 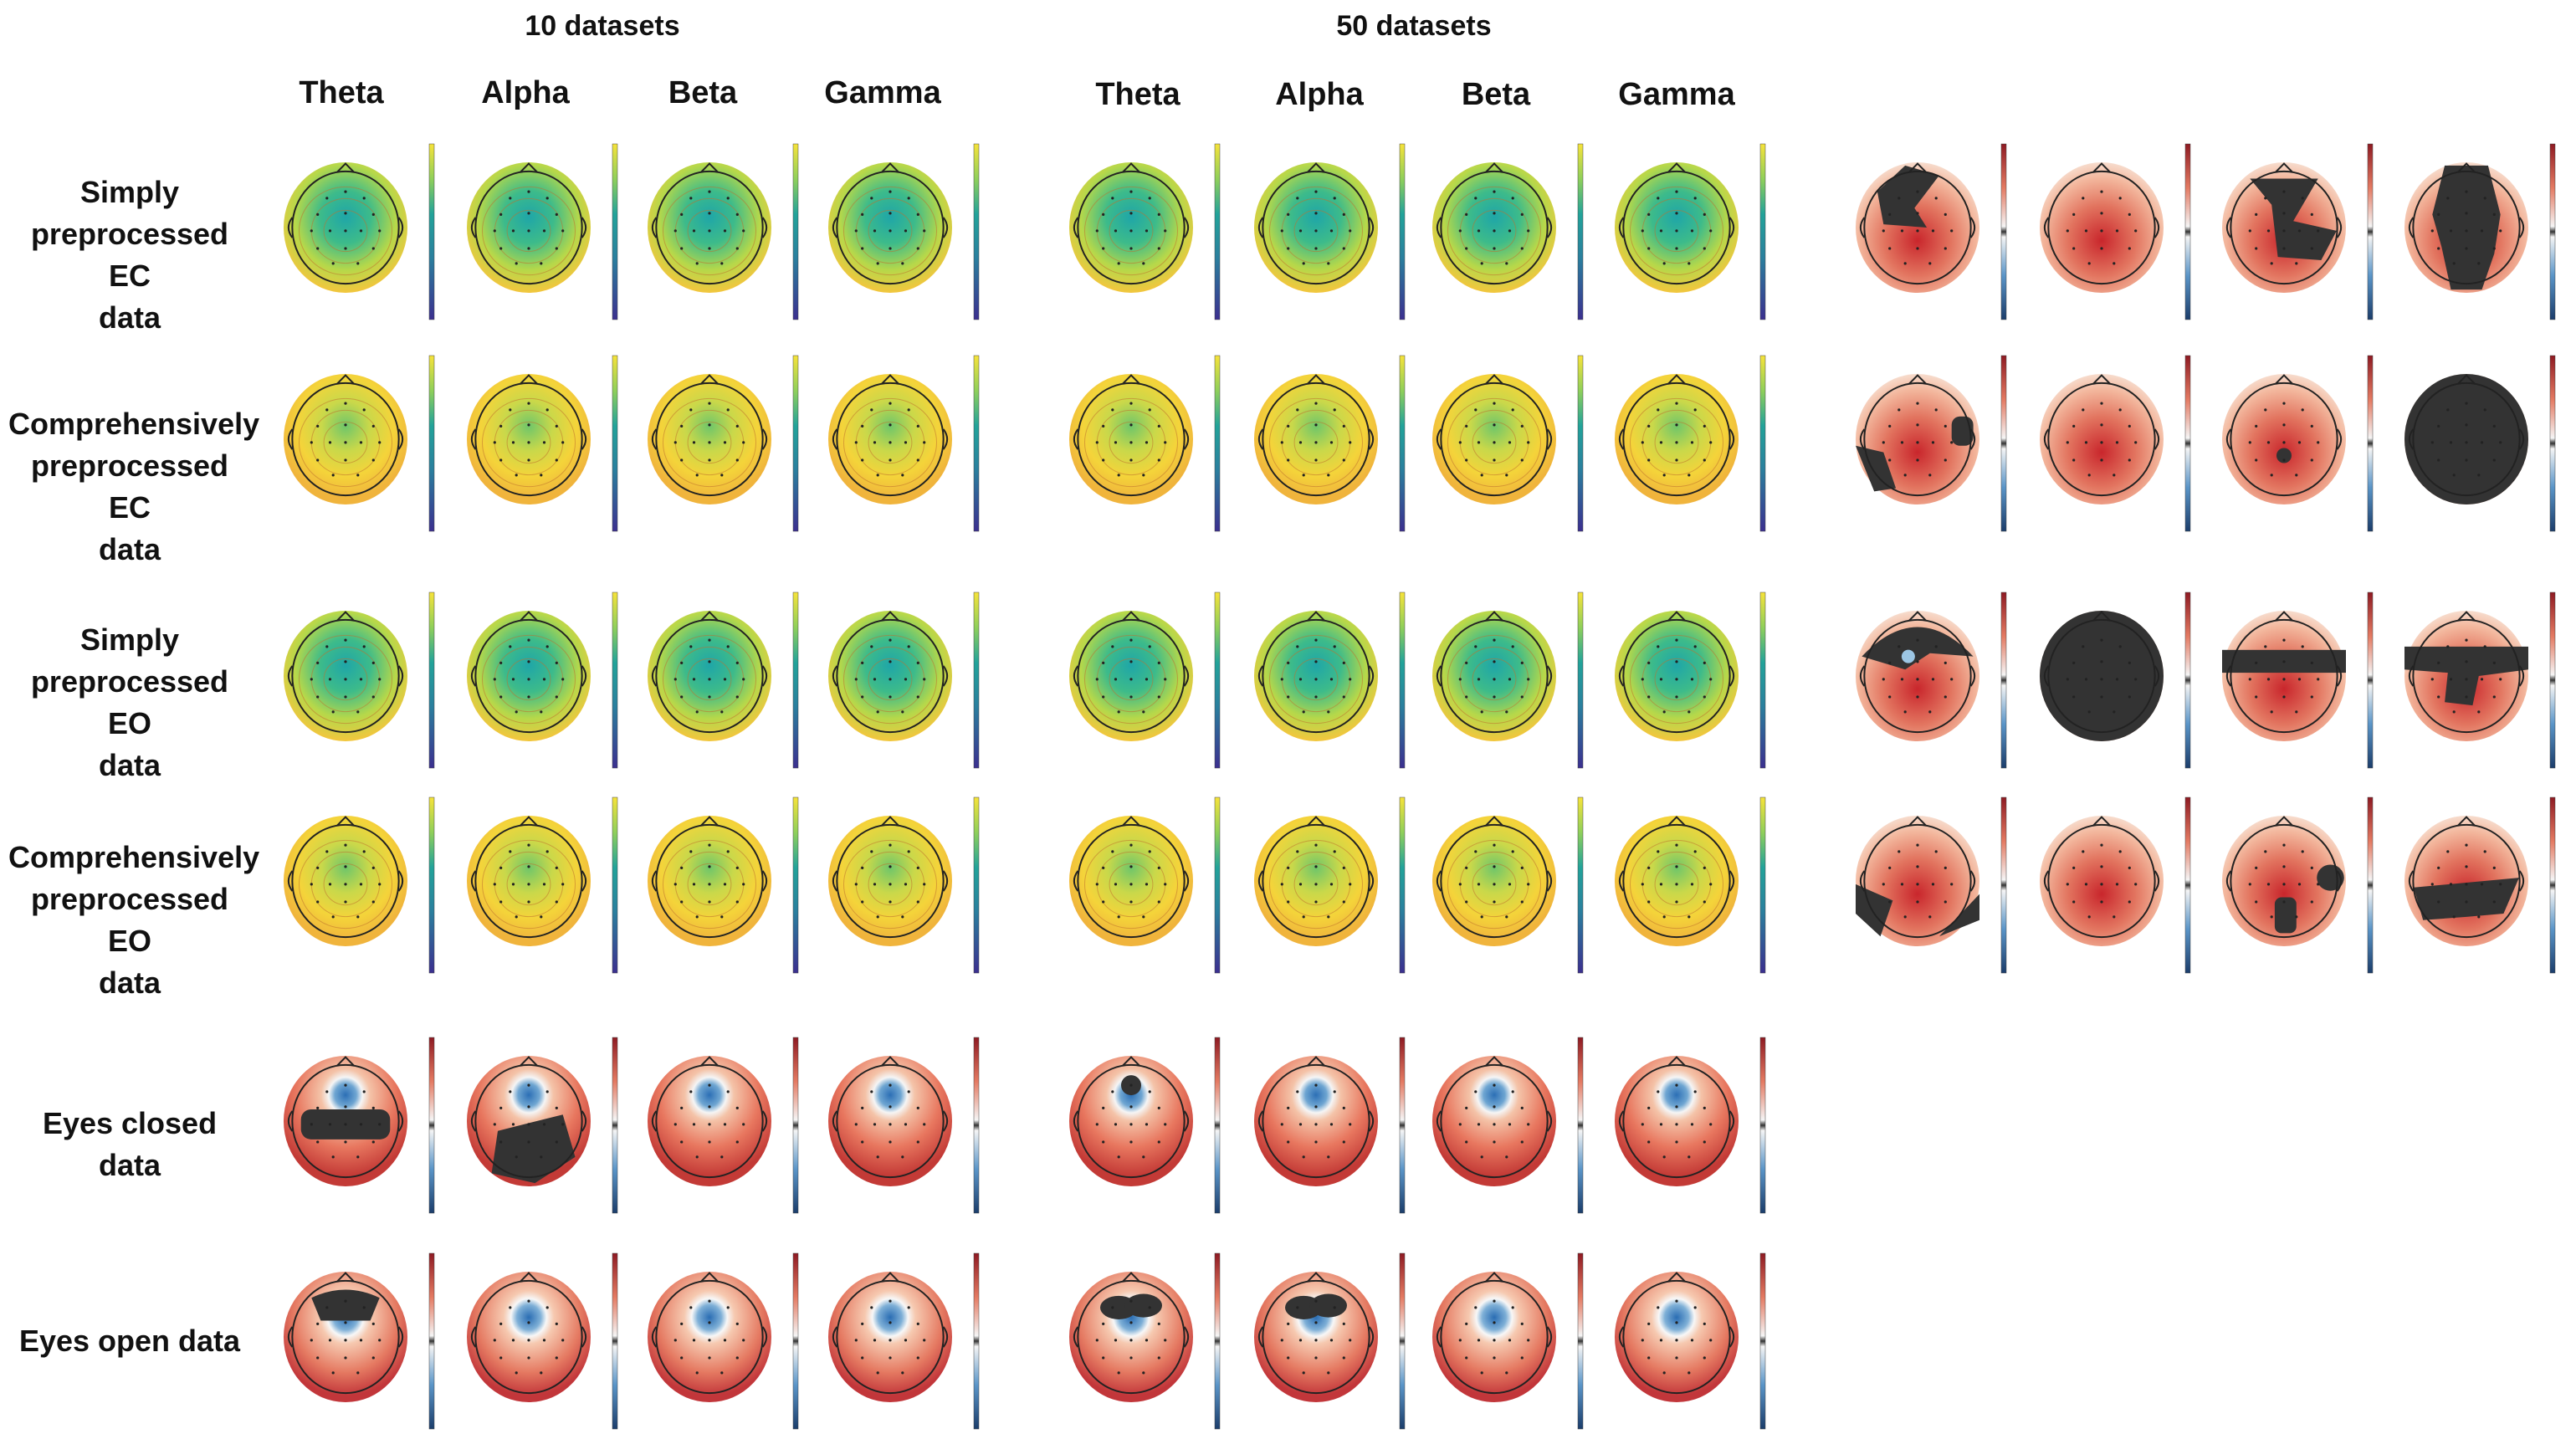 What do you see at coordinates (134, 920) in the screenshot?
I see `row-label-comprehensive-eo: Comprehensively preprocessed EO data` at bounding box center [134, 920].